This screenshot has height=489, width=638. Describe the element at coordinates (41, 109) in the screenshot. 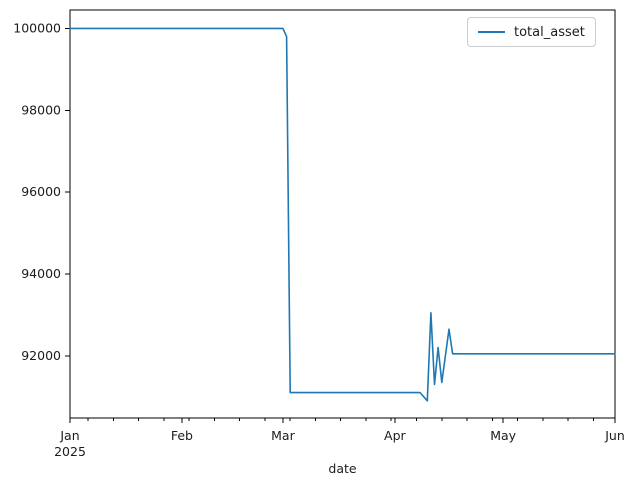

I see `y-axis-tick-label: 98000` at that location.